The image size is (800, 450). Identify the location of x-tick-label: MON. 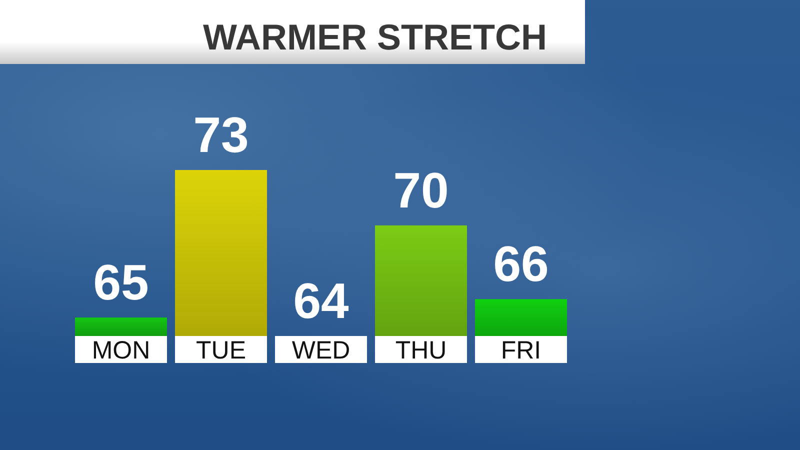
(121, 350).